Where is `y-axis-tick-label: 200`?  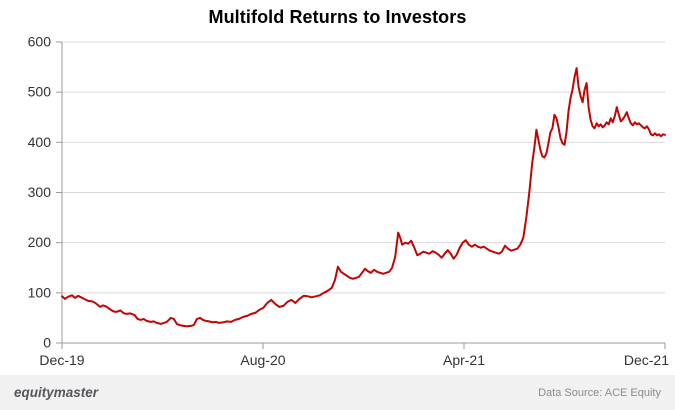 y-axis-tick-label: 200 is located at coordinates (40, 242).